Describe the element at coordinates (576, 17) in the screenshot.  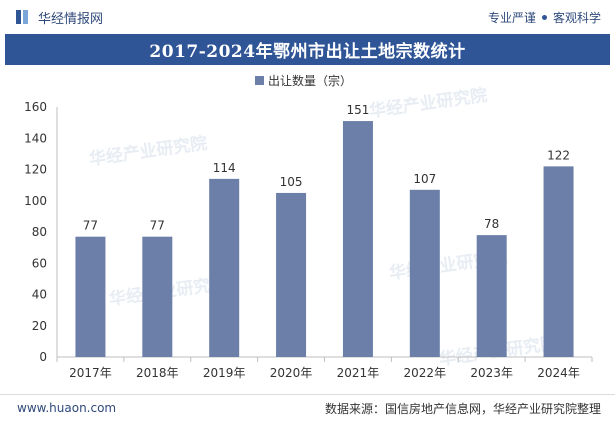
I see `tagline-right: 客观科学` at that location.